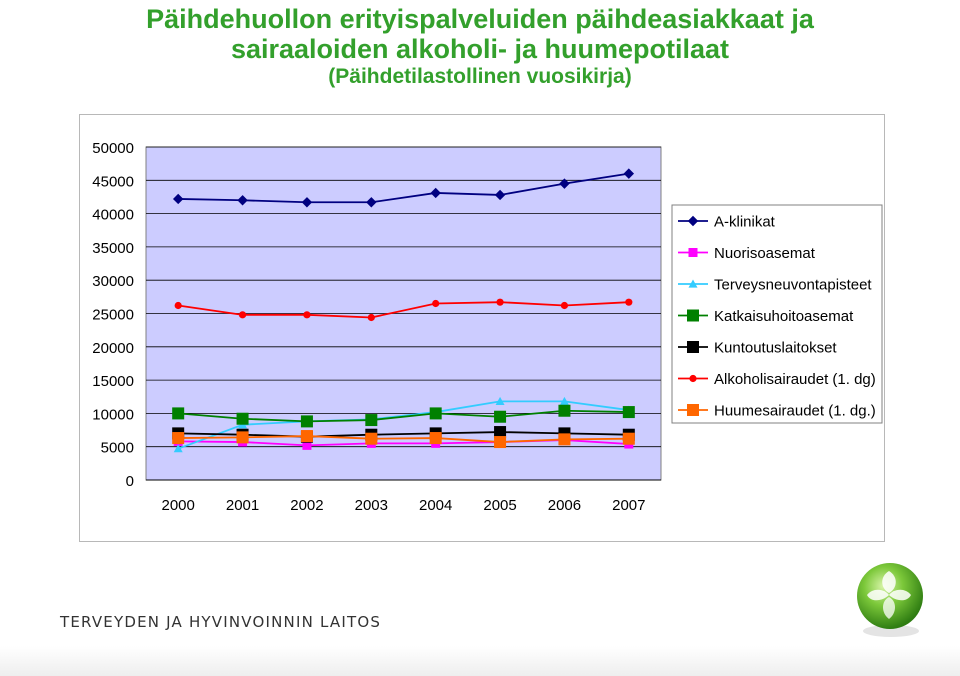 This screenshot has width=960, height=676. Describe the element at coordinates (113, 281) in the screenshot. I see `y-tick-label: 30000` at that location.